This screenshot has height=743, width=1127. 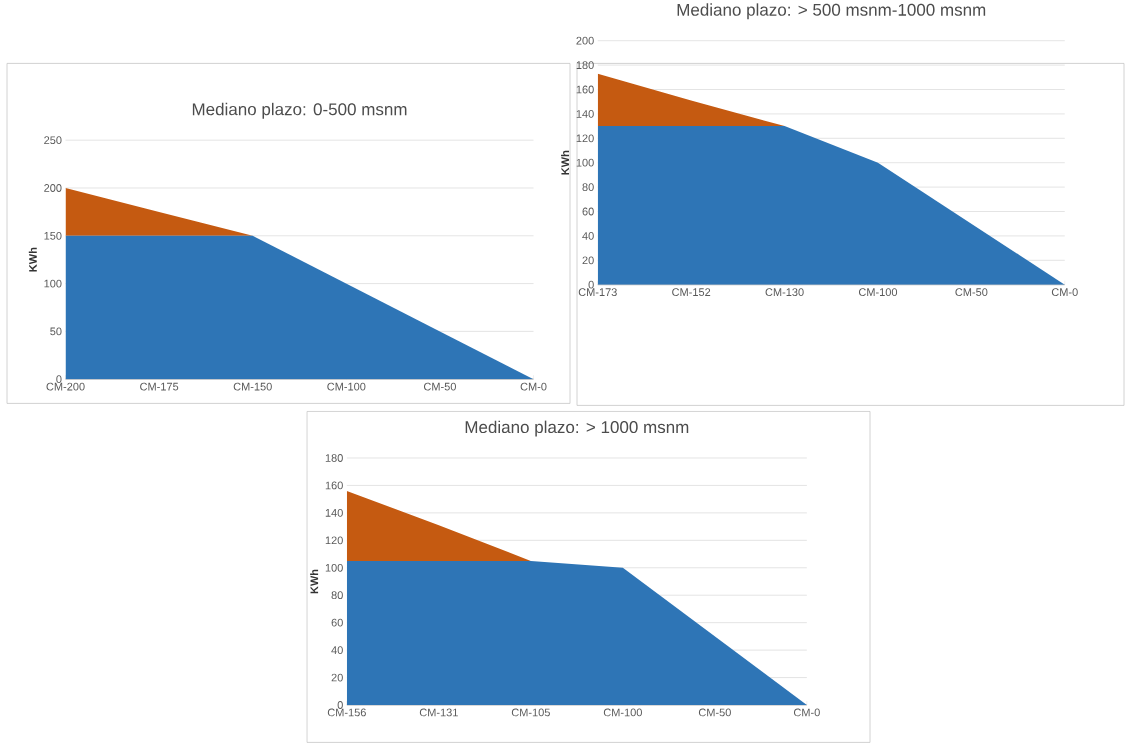 What do you see at coordinates (53, 235) in the screenshot?
I see `y-tick-label: 150` at bounding box center [53, 235].